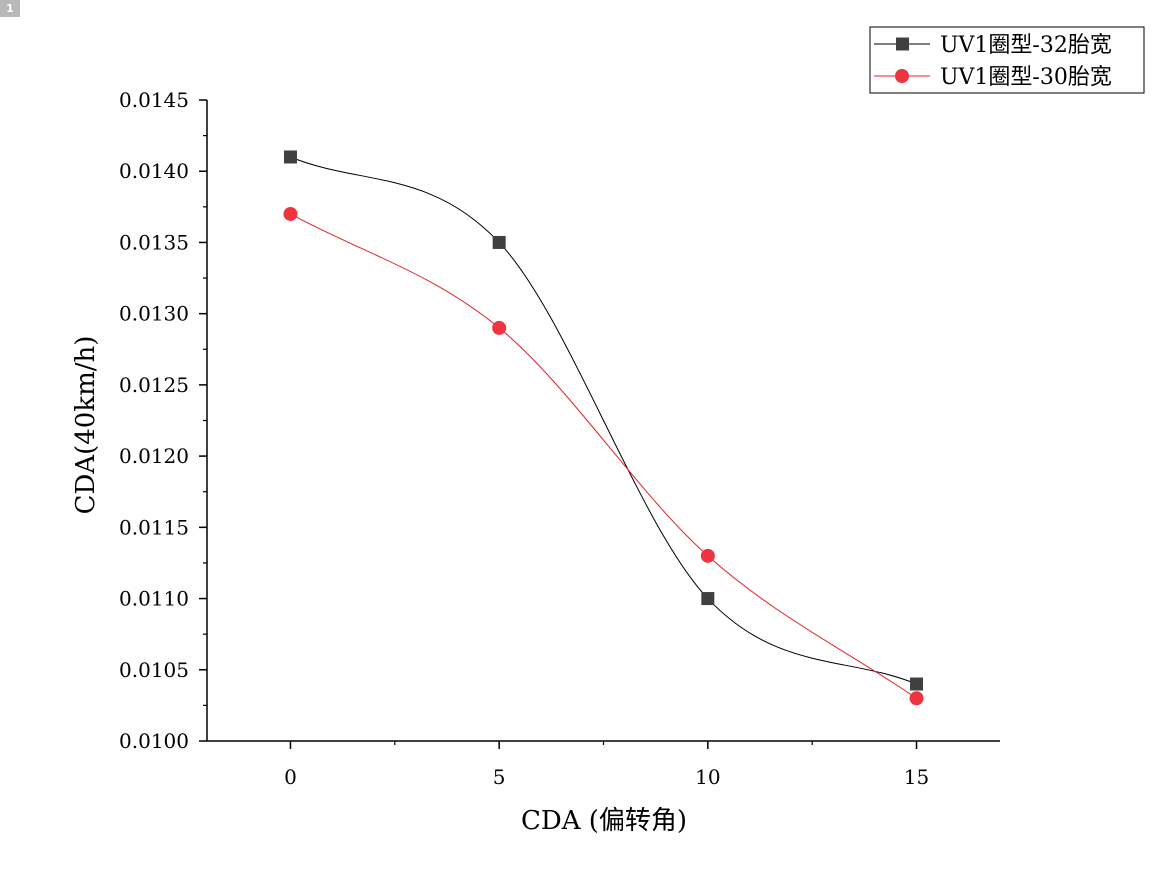  I want to click on y-tick-label: 0.0105, so click(154, 670).